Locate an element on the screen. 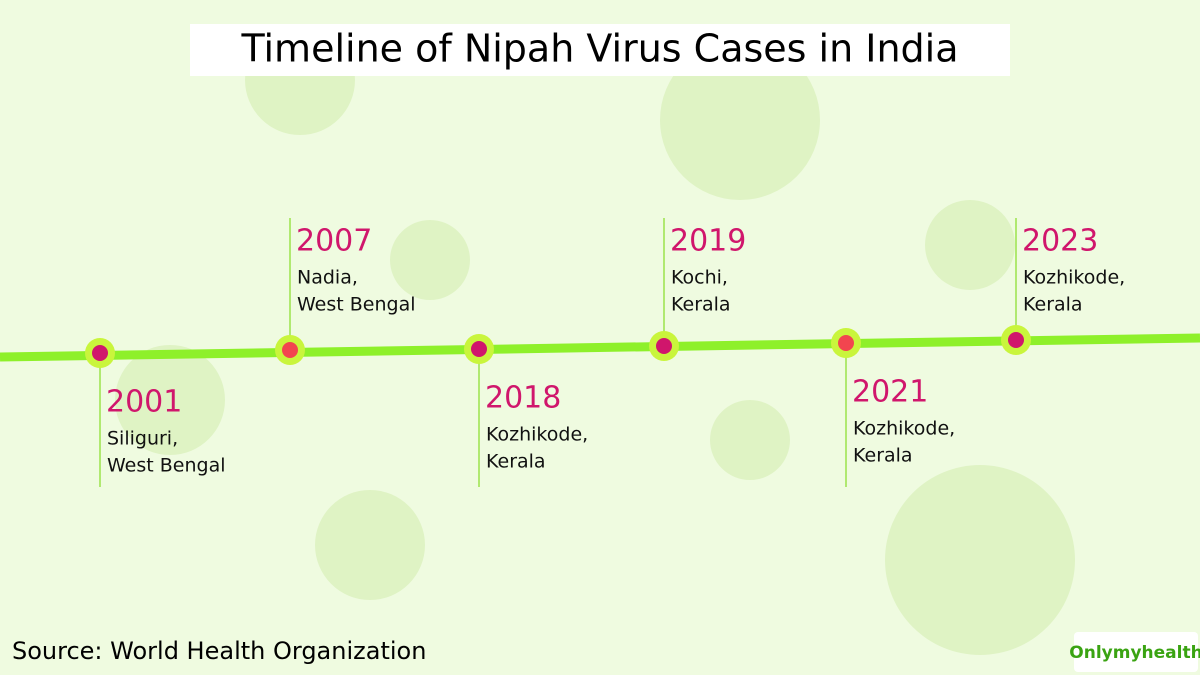  event-year: 2007 is located at coordinates (334, 241).